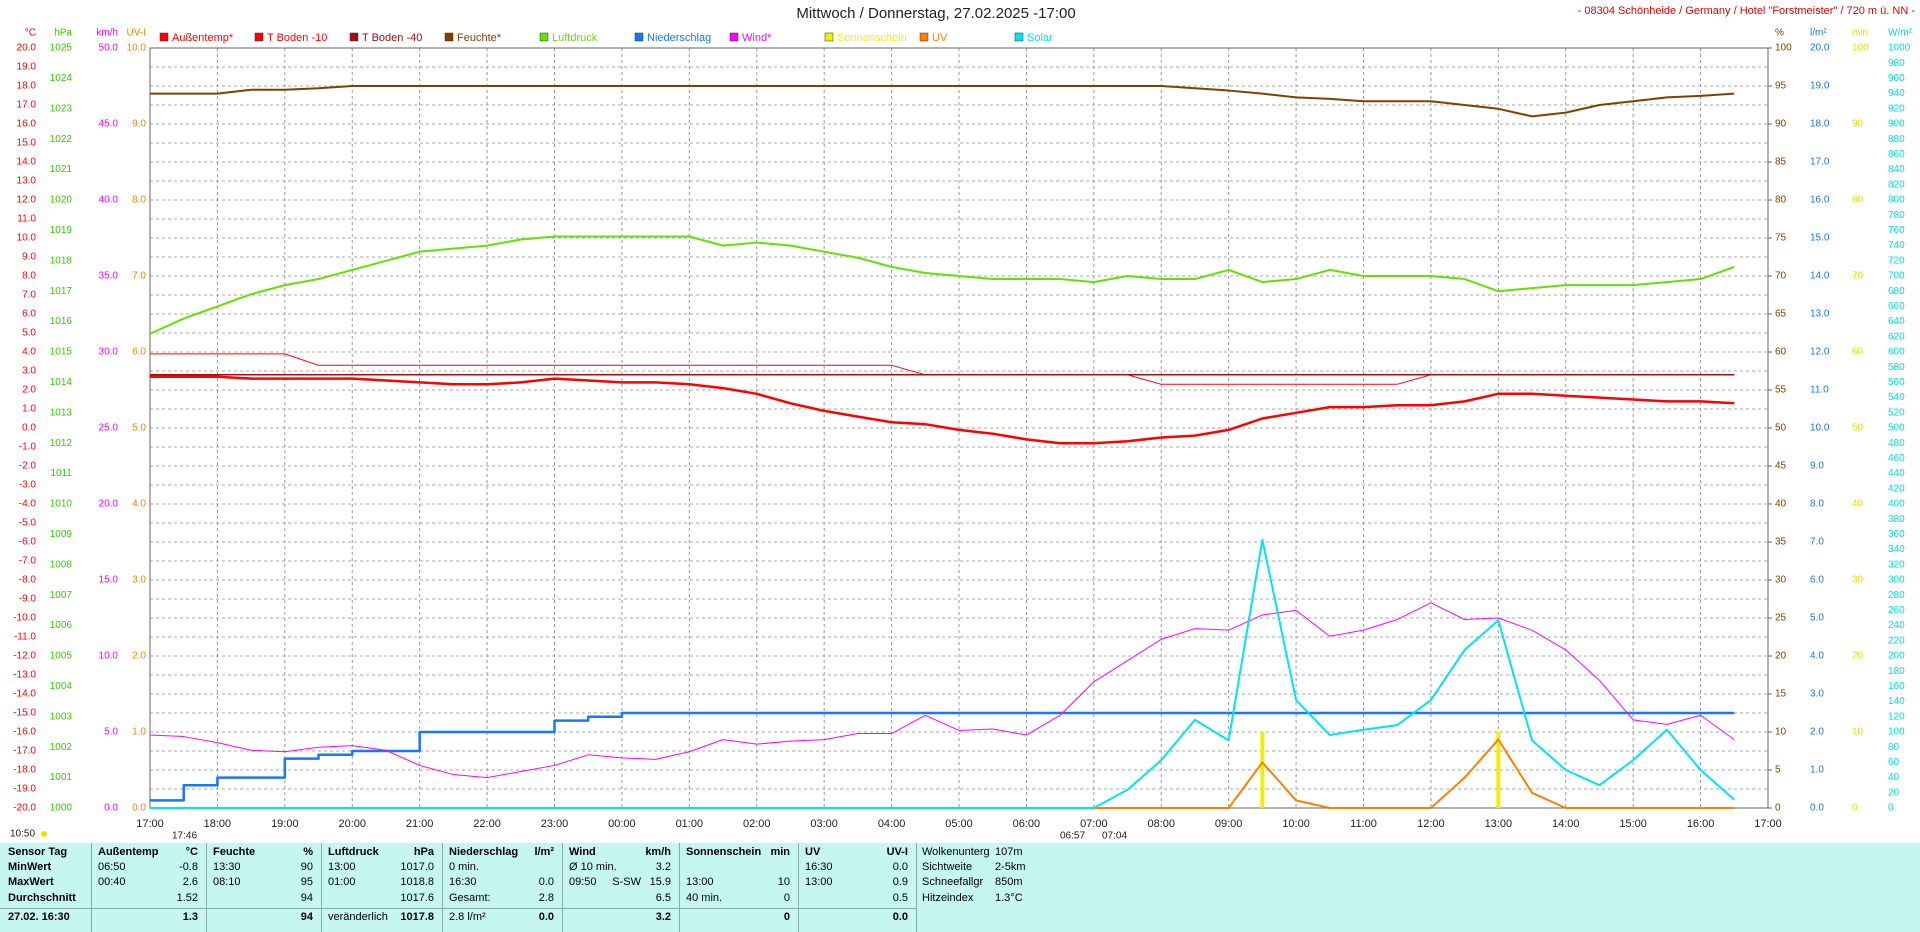 This screenshot has height=932, width=1920. What do you see at coordinates (27, 238) in the screenshot?
I see `y-tick-label: 10.0` at bounding box center [27, 238].